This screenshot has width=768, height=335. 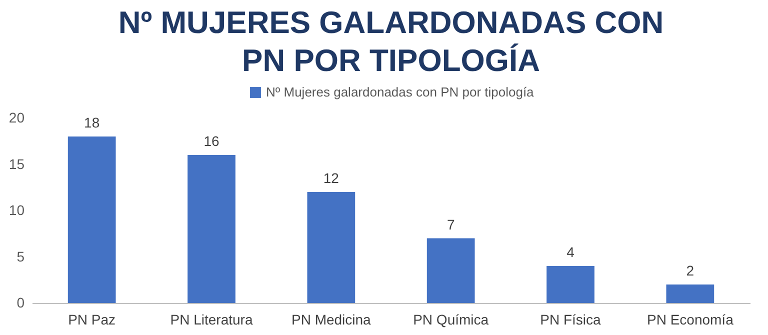 I want to click on y-tick-label: 10, so click(x=16, y=210).